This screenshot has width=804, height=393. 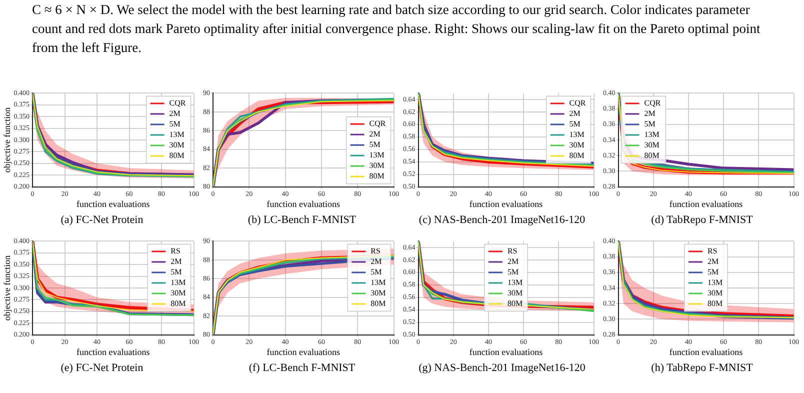 I want to click on text: (b) LC-Bench F-MNIST, so click(x=302, y=220).